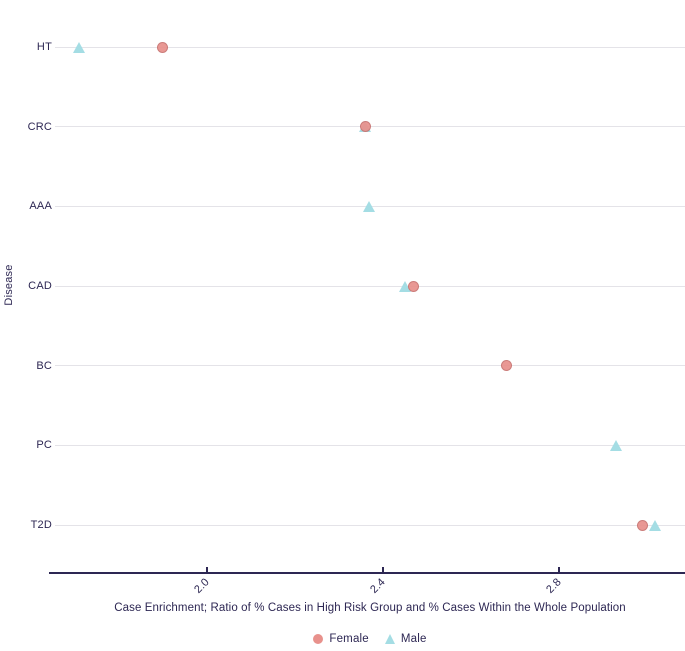 This screenshot has width=685, height=651. What do you see at coordinates (207, 569) in the screenshot?
I see `x-tick-2.0` at bounding box center [207, 569].